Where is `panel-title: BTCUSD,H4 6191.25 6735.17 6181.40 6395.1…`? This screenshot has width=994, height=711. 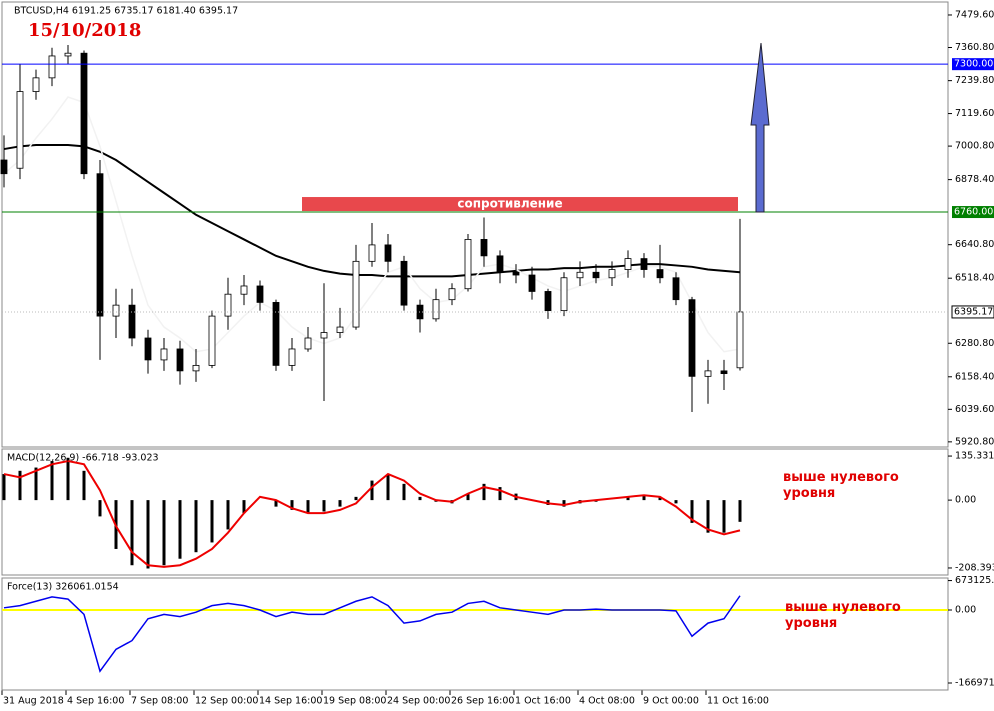 panel-title: BTCUSD,H4 6191.25 6735.17 6181.40 6395.1… is located at coordinates (126, 11).